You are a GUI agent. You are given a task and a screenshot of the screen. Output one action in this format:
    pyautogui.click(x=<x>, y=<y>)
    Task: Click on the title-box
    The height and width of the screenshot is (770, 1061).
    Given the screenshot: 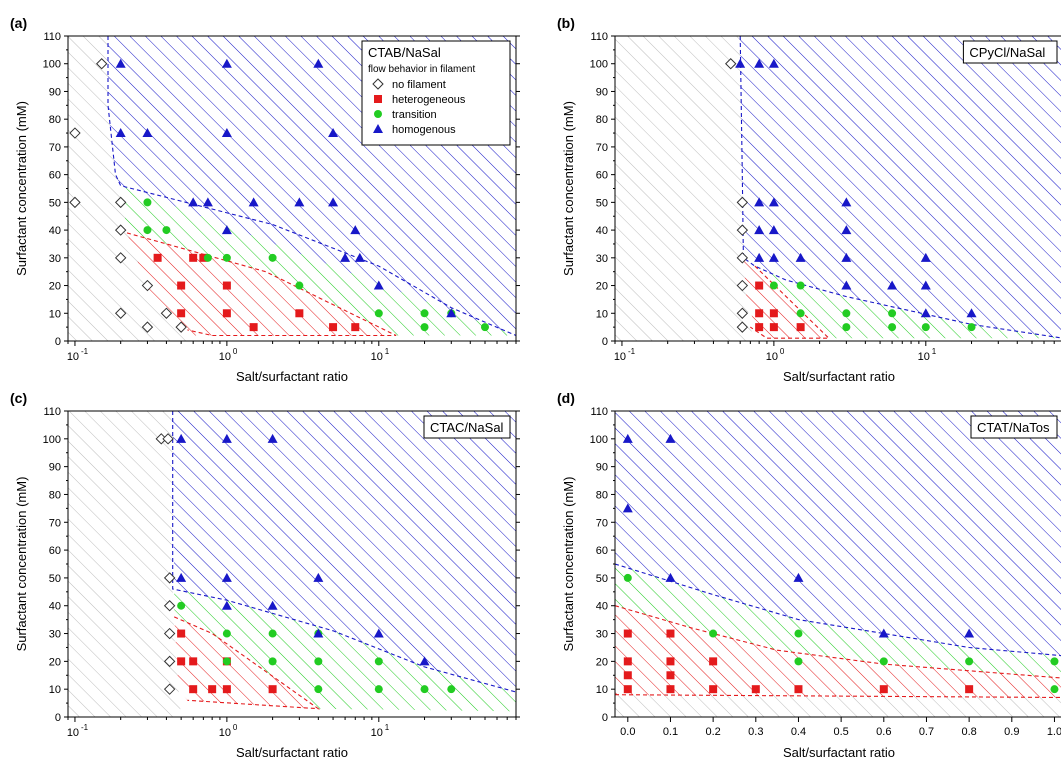 What is the action you would take?
    pyautogui.click(x=1014, y=427)
    